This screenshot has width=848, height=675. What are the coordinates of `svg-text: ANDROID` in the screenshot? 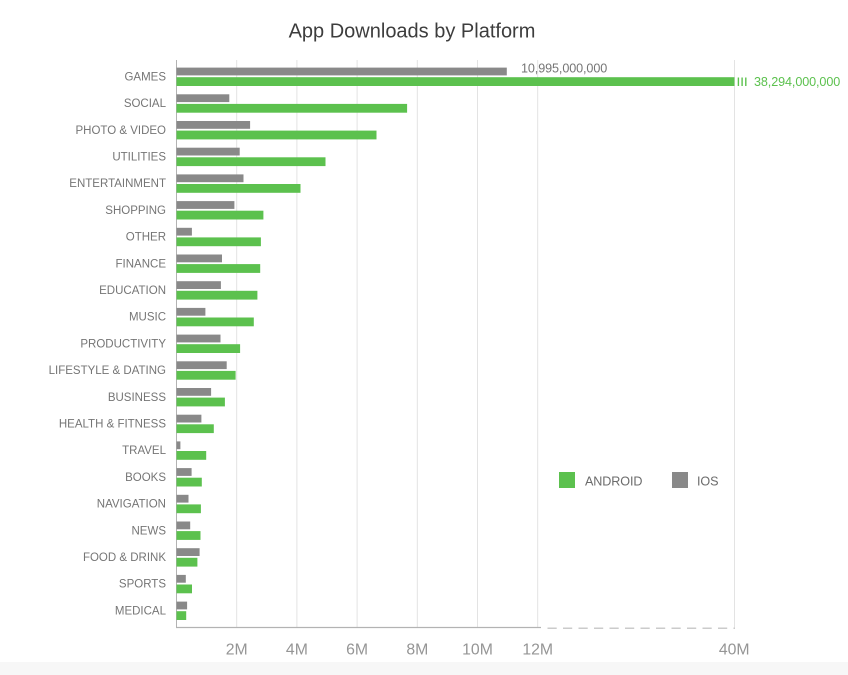 It's located at (613, 482).